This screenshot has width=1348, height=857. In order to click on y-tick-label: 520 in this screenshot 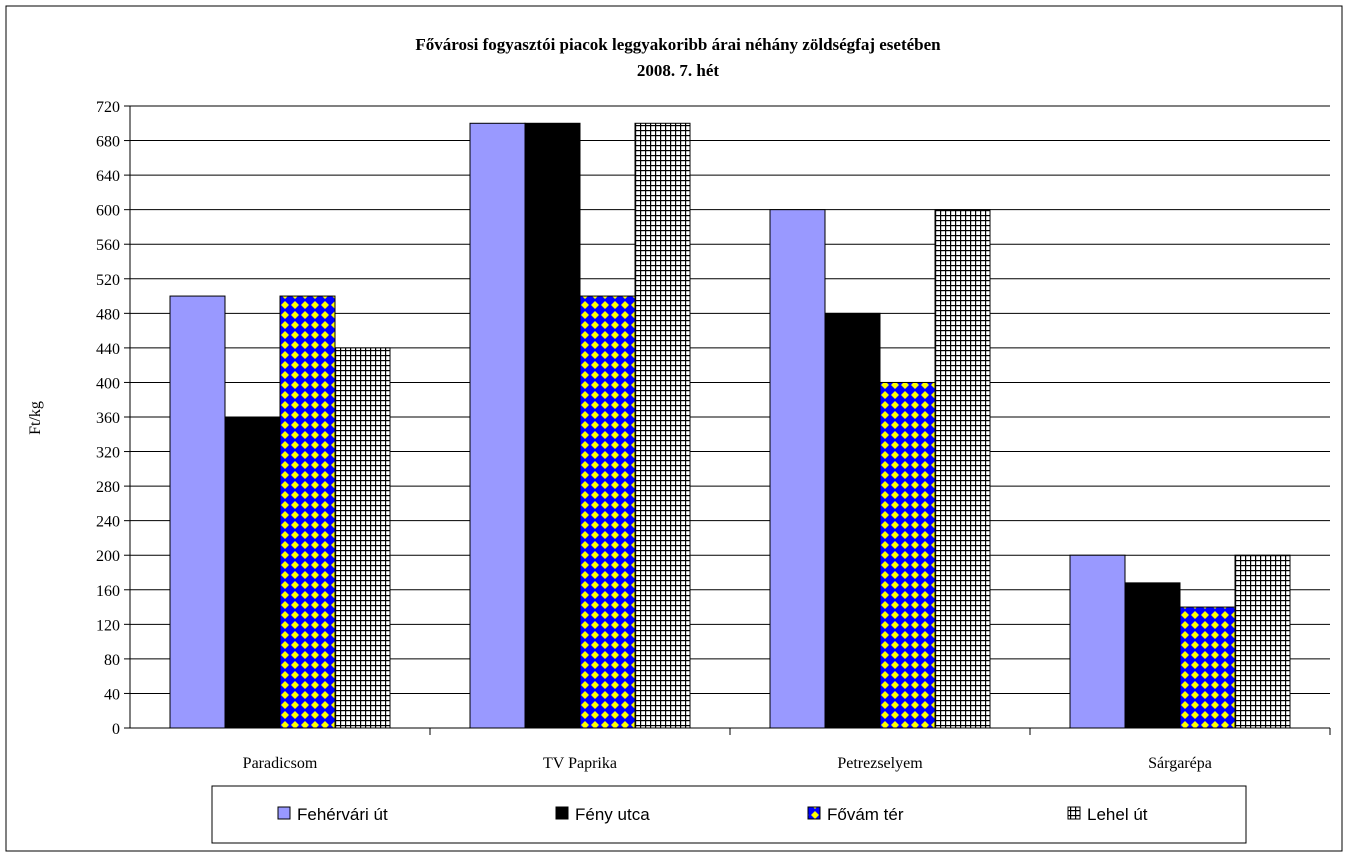, I will do `click(108, 280)`.